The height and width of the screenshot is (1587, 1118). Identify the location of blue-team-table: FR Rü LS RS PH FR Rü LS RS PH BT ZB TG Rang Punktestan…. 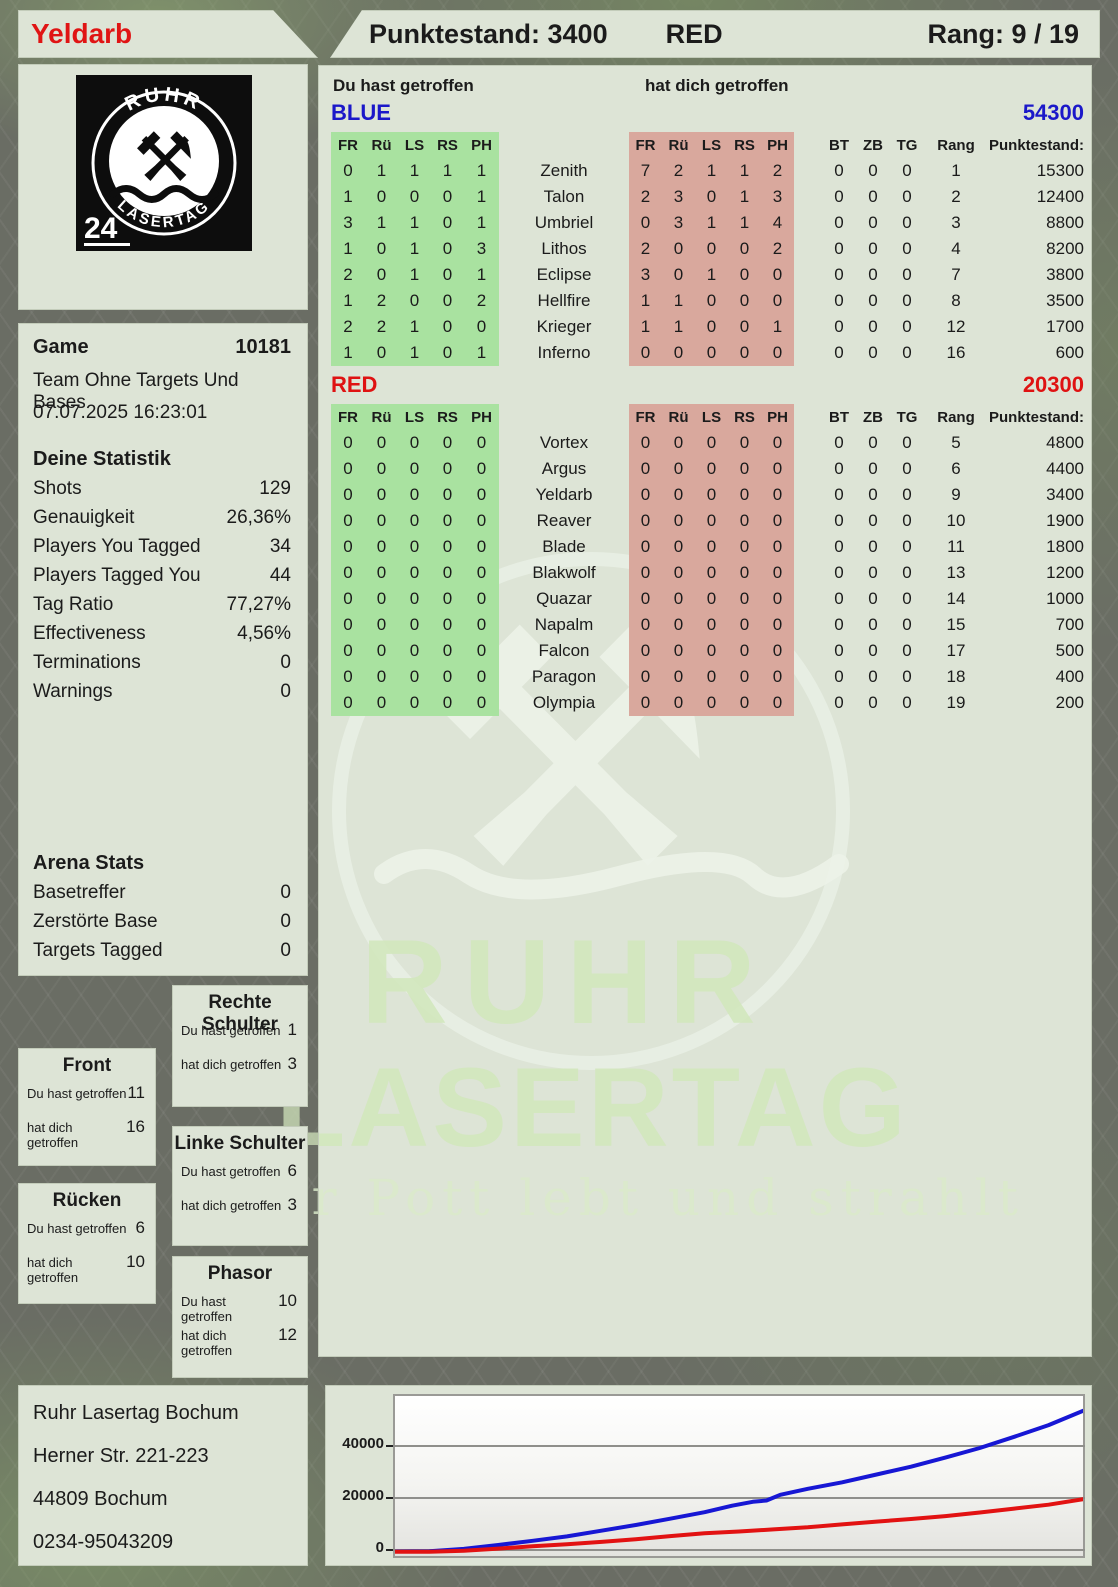
(707, 249).